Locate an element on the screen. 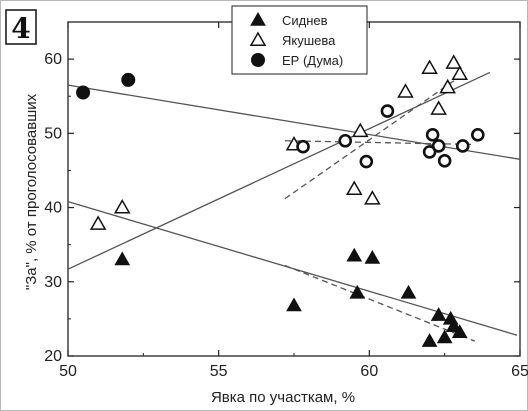 This screenshot has height=411, width=528. legend is located at coordinates (299, 40).